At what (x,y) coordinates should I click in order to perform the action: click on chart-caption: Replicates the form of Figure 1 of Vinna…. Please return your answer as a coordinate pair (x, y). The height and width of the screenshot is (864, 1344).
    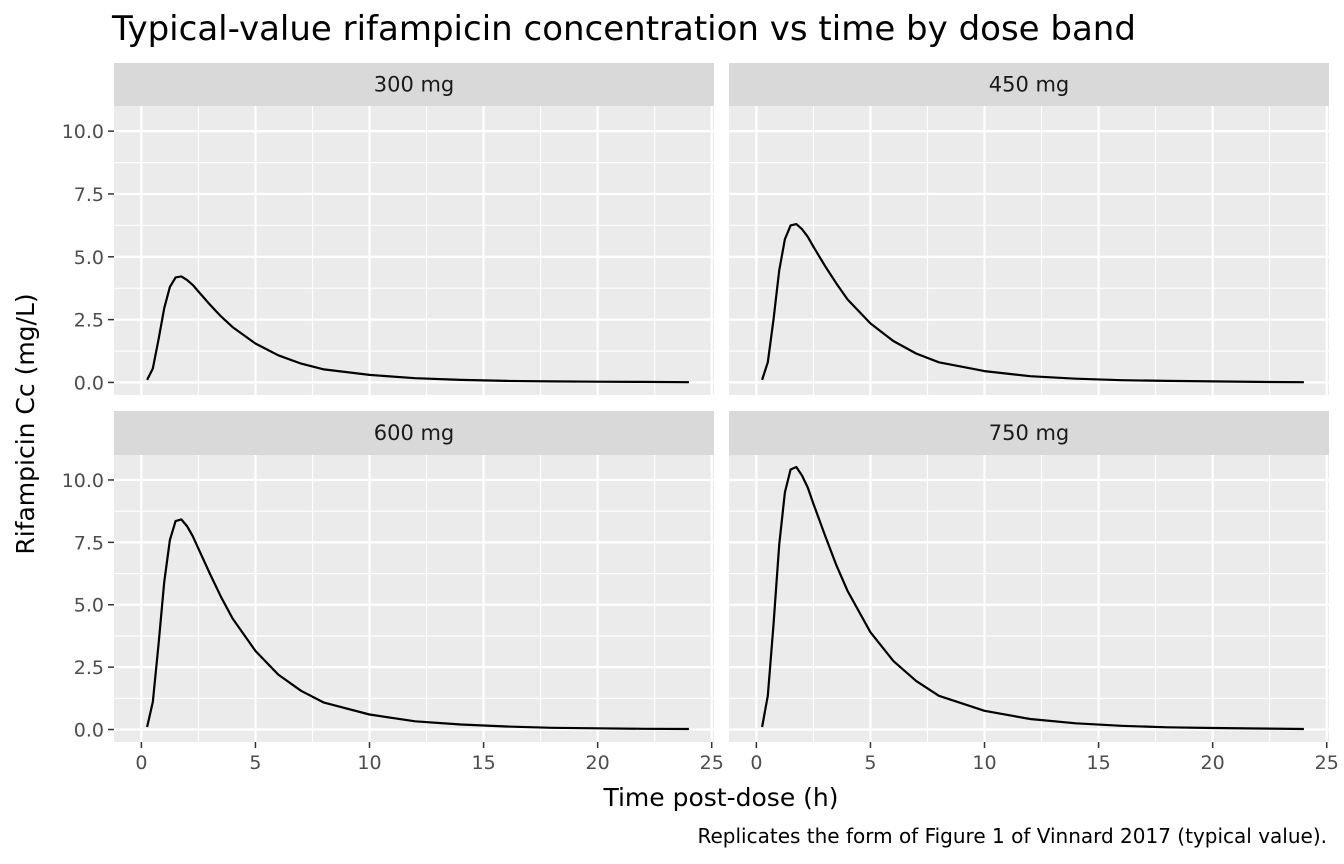
    Looking at the image, I should click on (1012, 836).